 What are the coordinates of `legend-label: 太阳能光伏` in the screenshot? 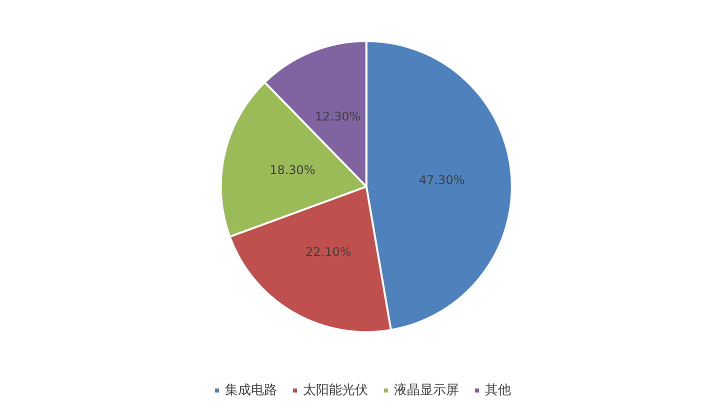 It's located at (335, 390).